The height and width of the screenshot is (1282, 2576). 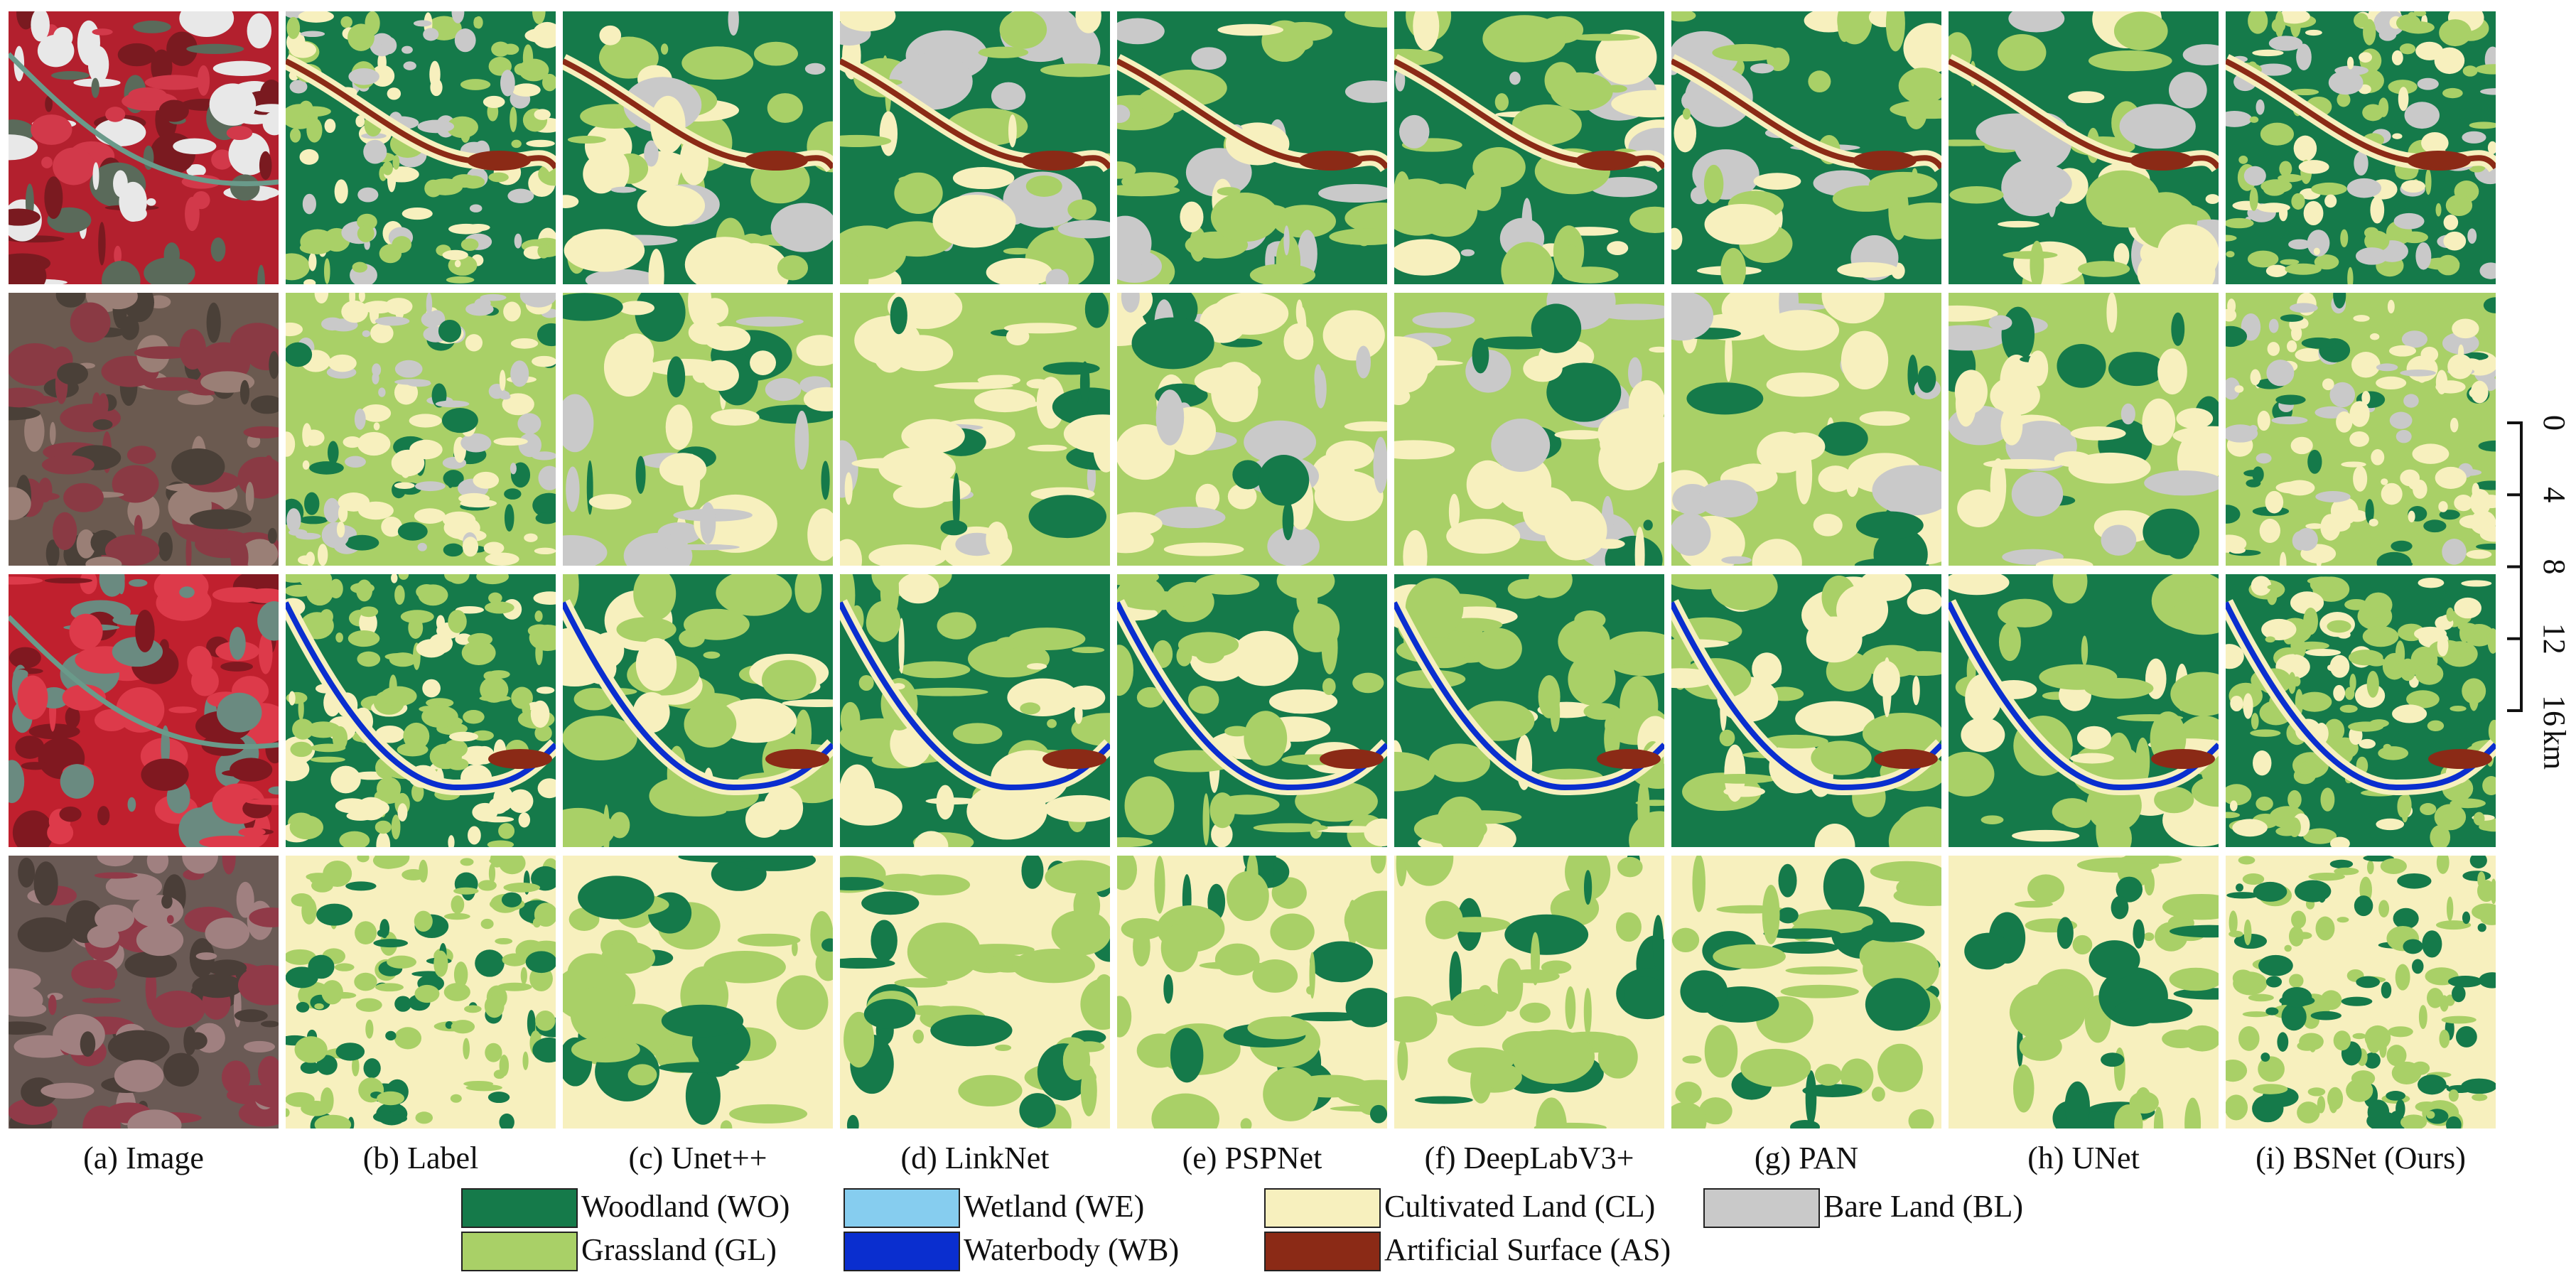 I want to click on settlement, so click(x=1607, y=161).